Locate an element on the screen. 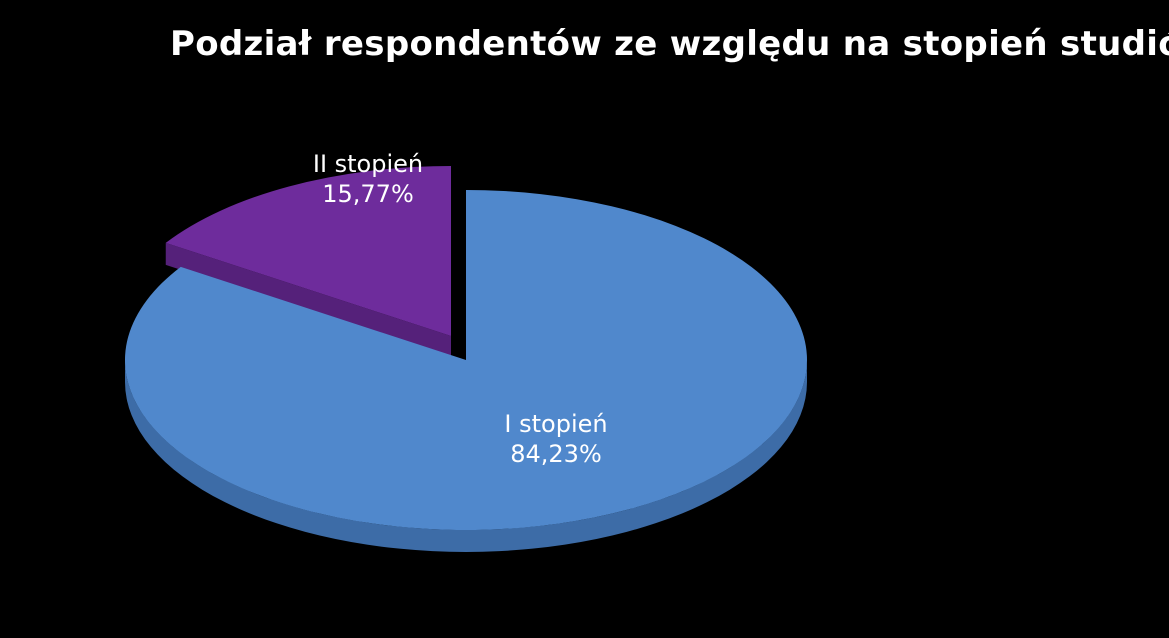 The image size is (1169, 638). slice-2-top is located at coordinates (308, 251).